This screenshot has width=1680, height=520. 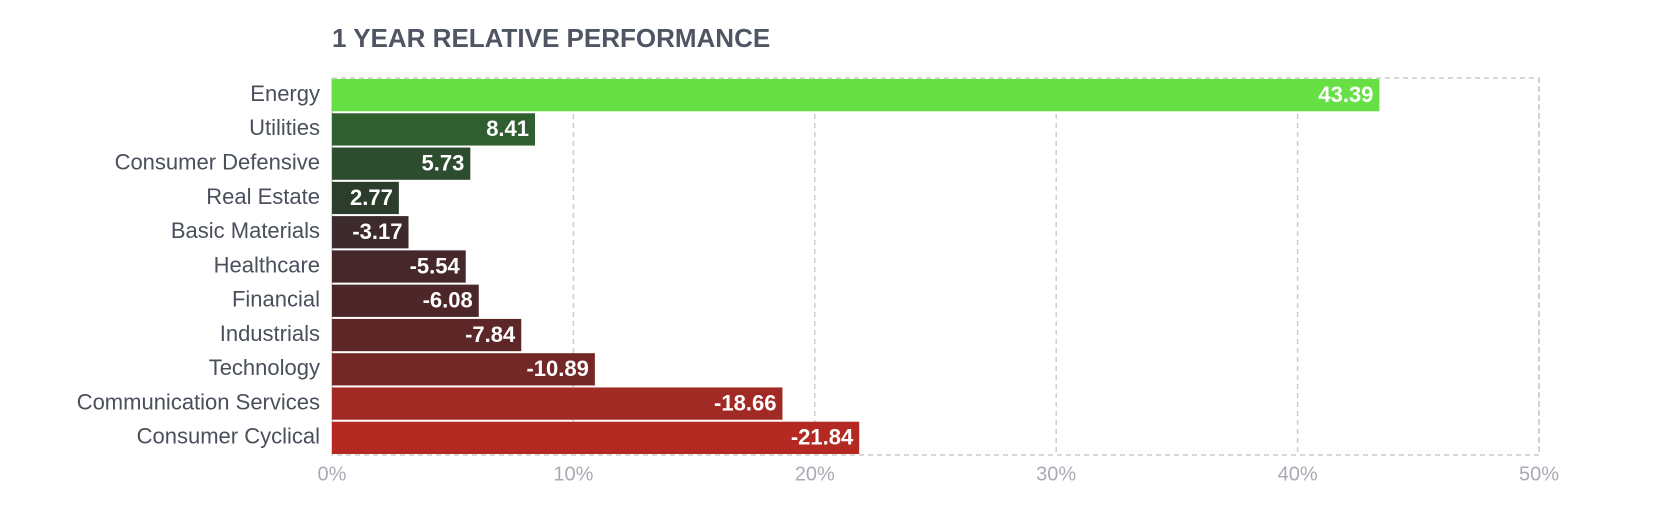 I want to click on category-label: Technology, so click(x=264, y=367).